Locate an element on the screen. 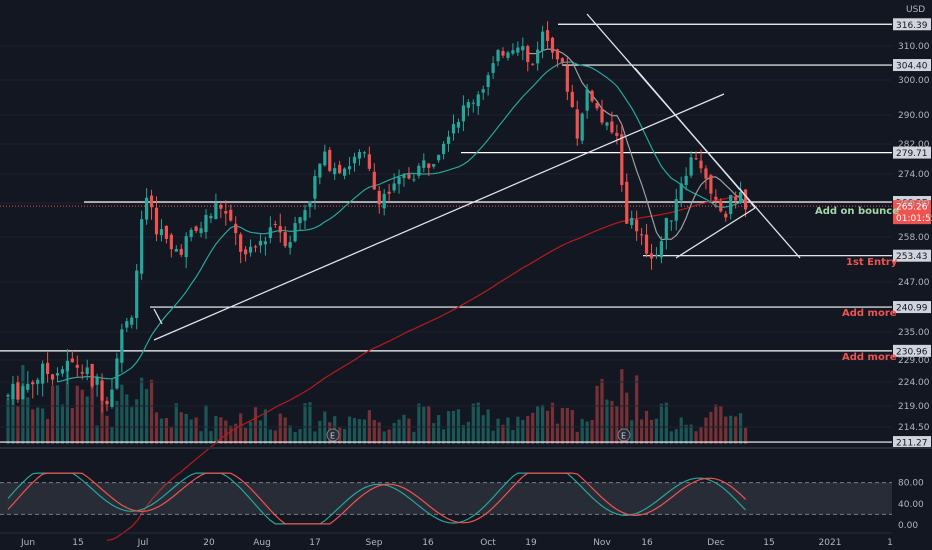 Image resolution: width=932 pixels, height=550 pixels. x-axis-tick-label: Jul is located at coordinates (143, 543).